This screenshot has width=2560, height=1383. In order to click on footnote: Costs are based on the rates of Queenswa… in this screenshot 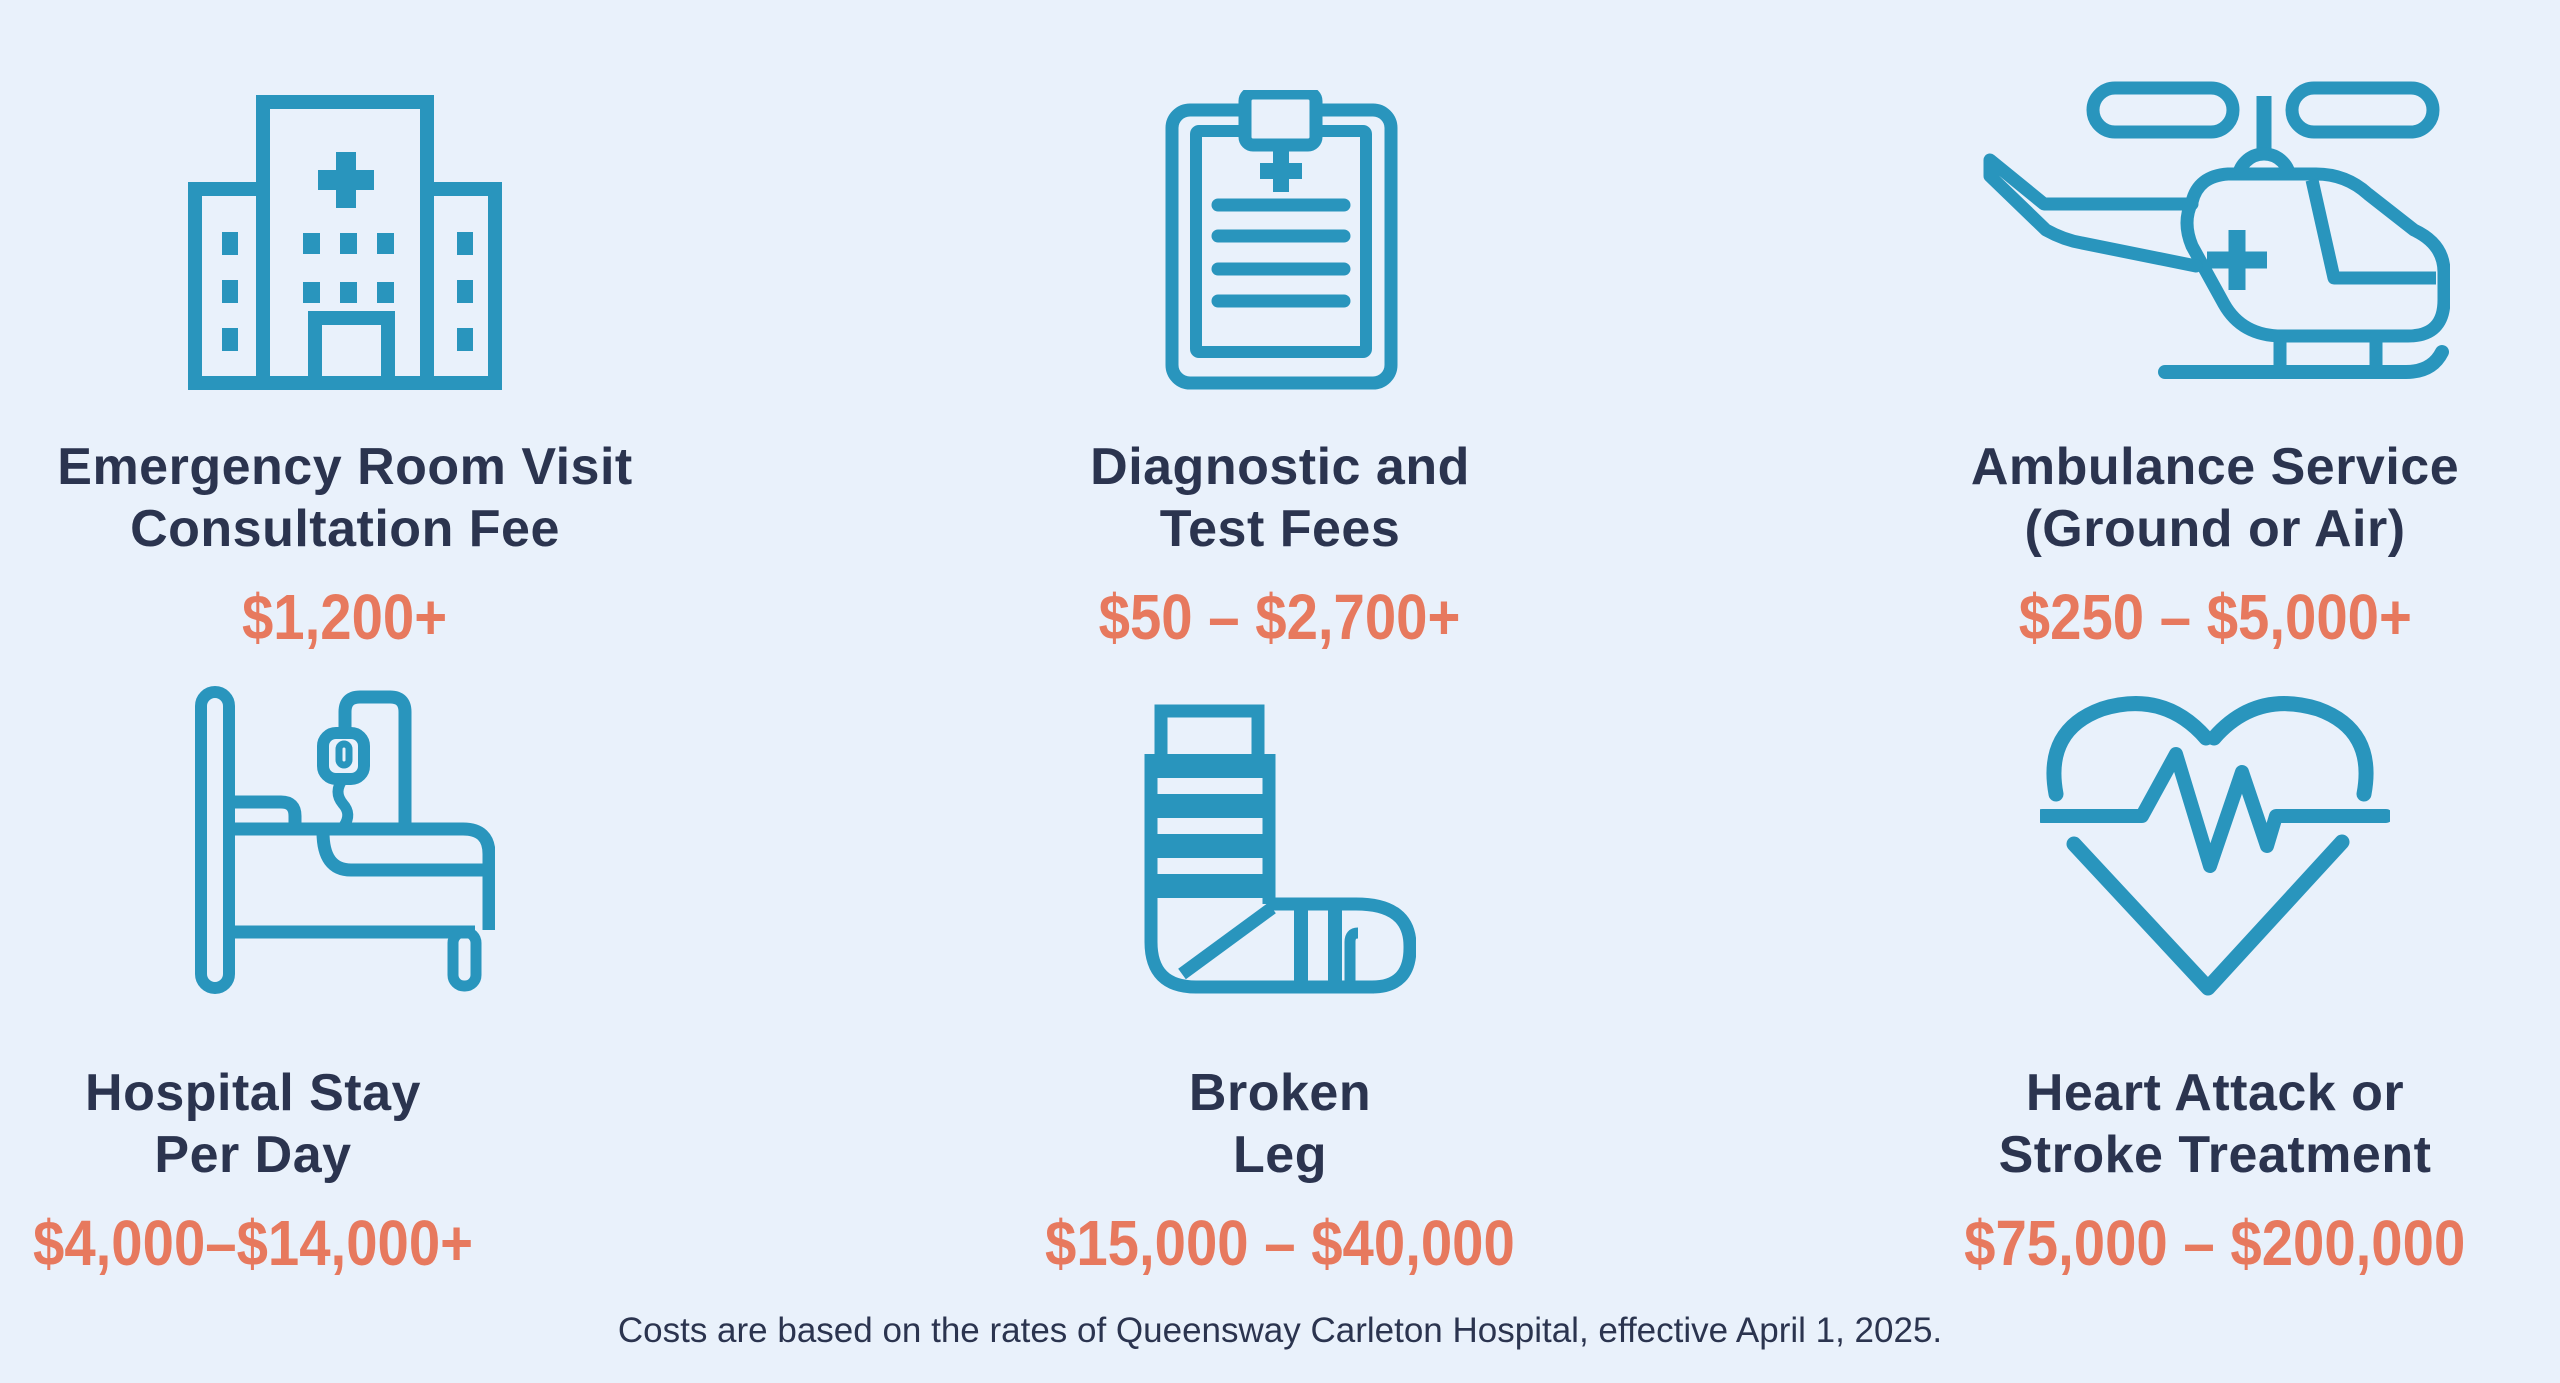, I will do `click(1280, 1330)`.